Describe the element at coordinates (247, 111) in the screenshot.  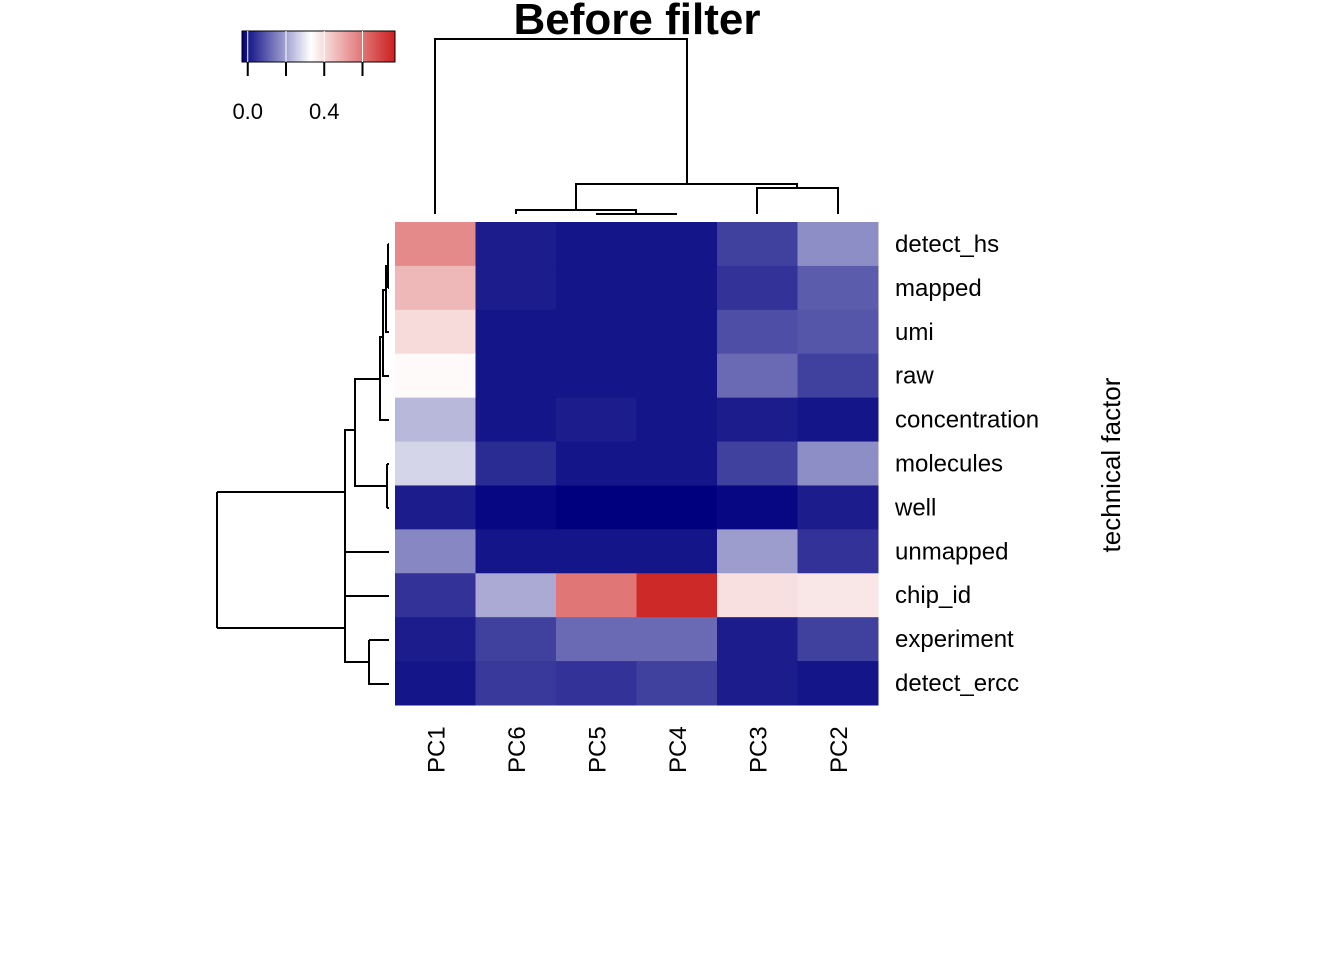
I see `key-tick-label: 0.0` at that location.